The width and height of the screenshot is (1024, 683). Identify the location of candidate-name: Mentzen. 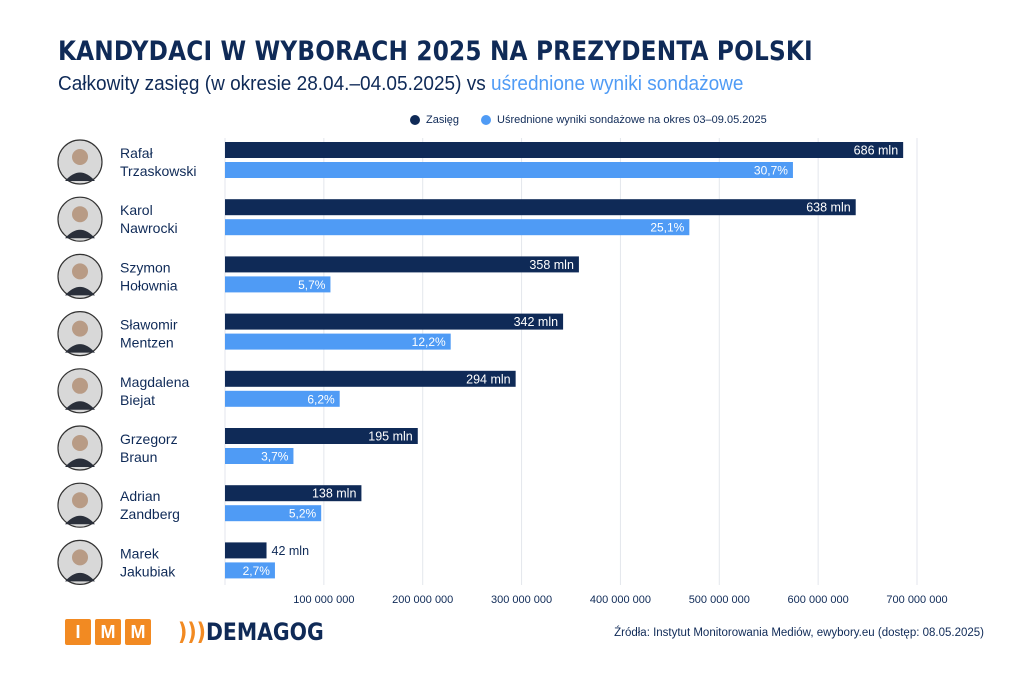
(147, 343).